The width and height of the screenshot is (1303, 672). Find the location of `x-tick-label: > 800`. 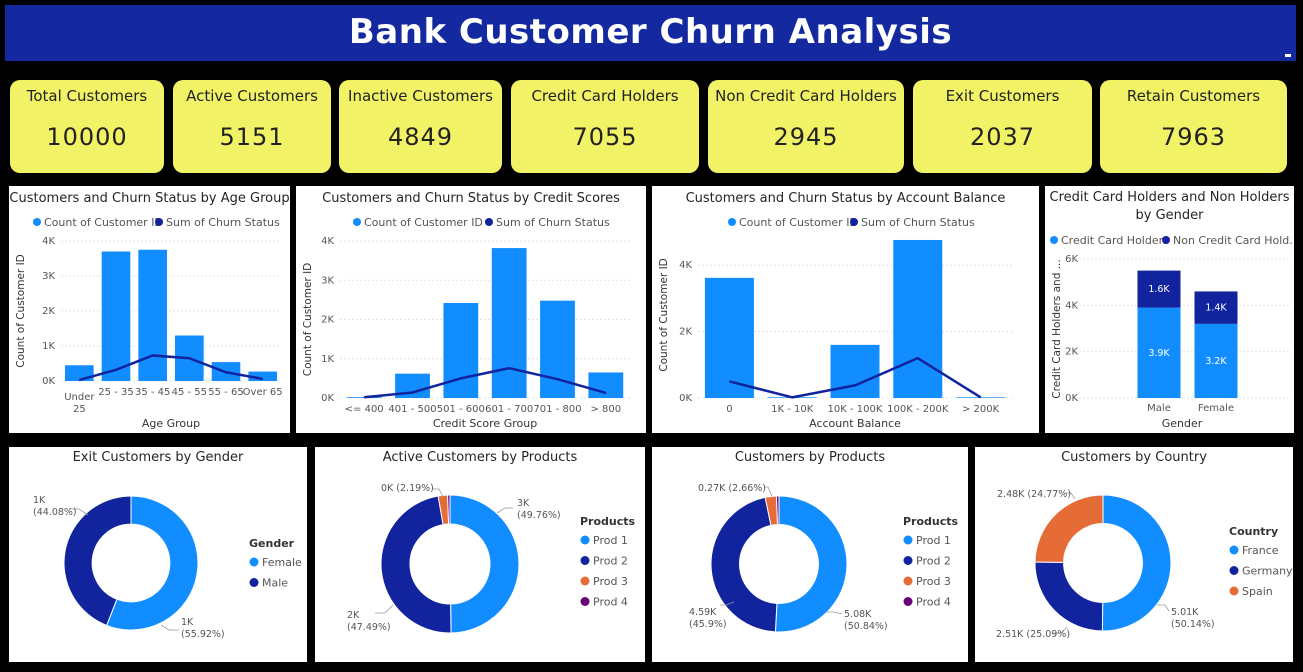

x-tick-label: > 800 is located at coordinates (606, 409).